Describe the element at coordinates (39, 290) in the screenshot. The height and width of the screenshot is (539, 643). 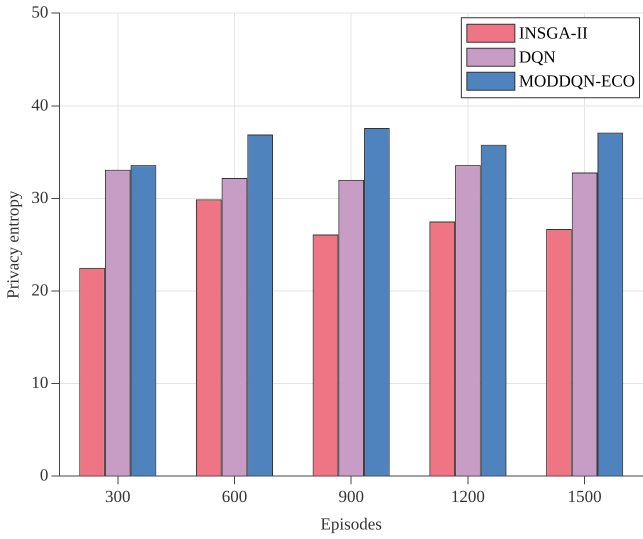
I see `y-tick-label: 20` at that location.